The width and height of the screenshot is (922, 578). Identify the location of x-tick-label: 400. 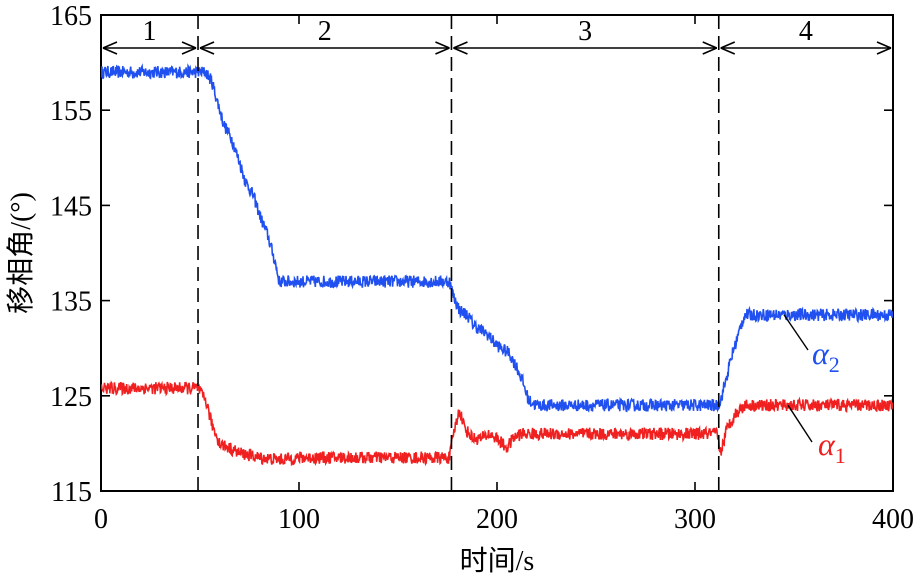
(893, 519).